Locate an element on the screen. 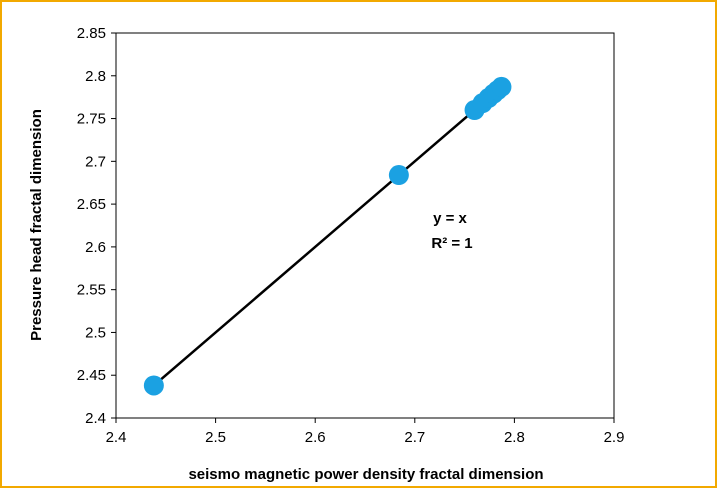 The width and height of the screenshot is (717, 488). y-tick-label: 2.6 is located at coordinates (95, 247).